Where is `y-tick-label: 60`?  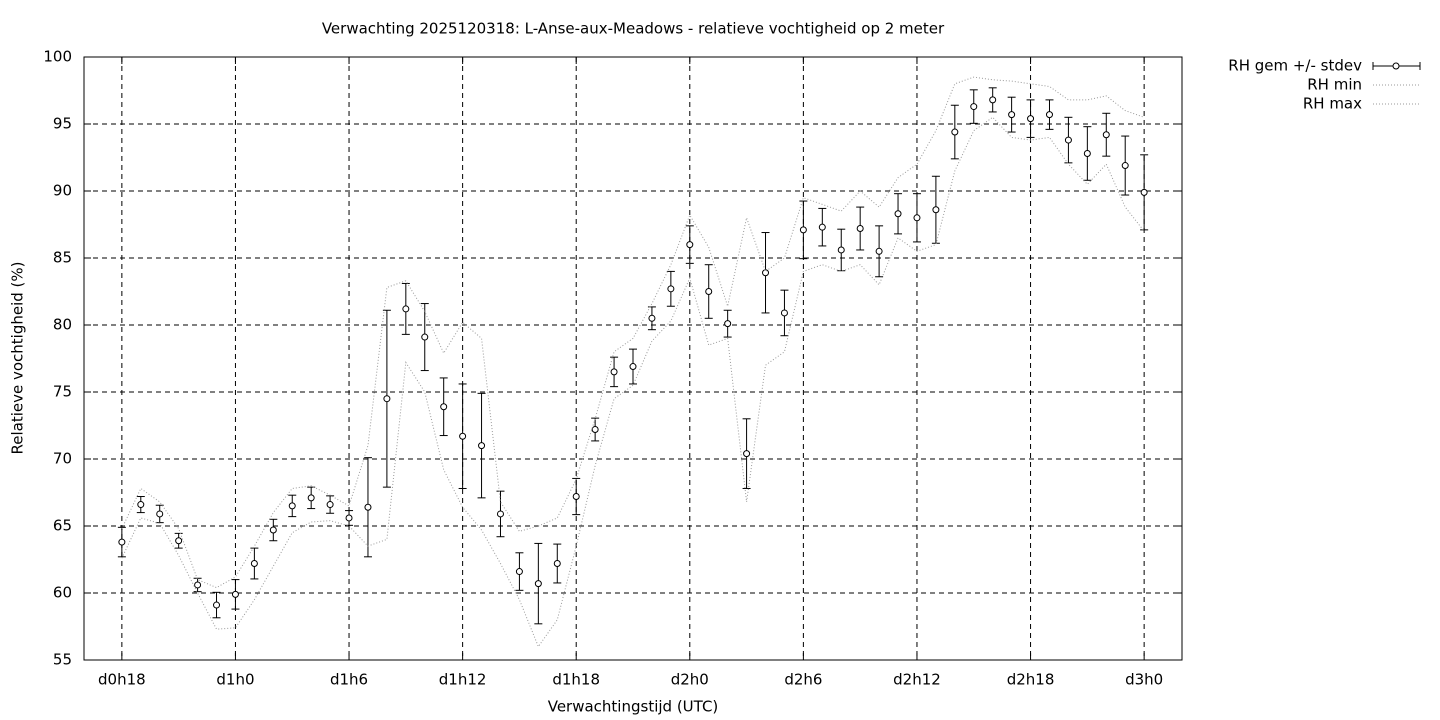
y-tick-label: 60 is located at coordinates (62, 593).